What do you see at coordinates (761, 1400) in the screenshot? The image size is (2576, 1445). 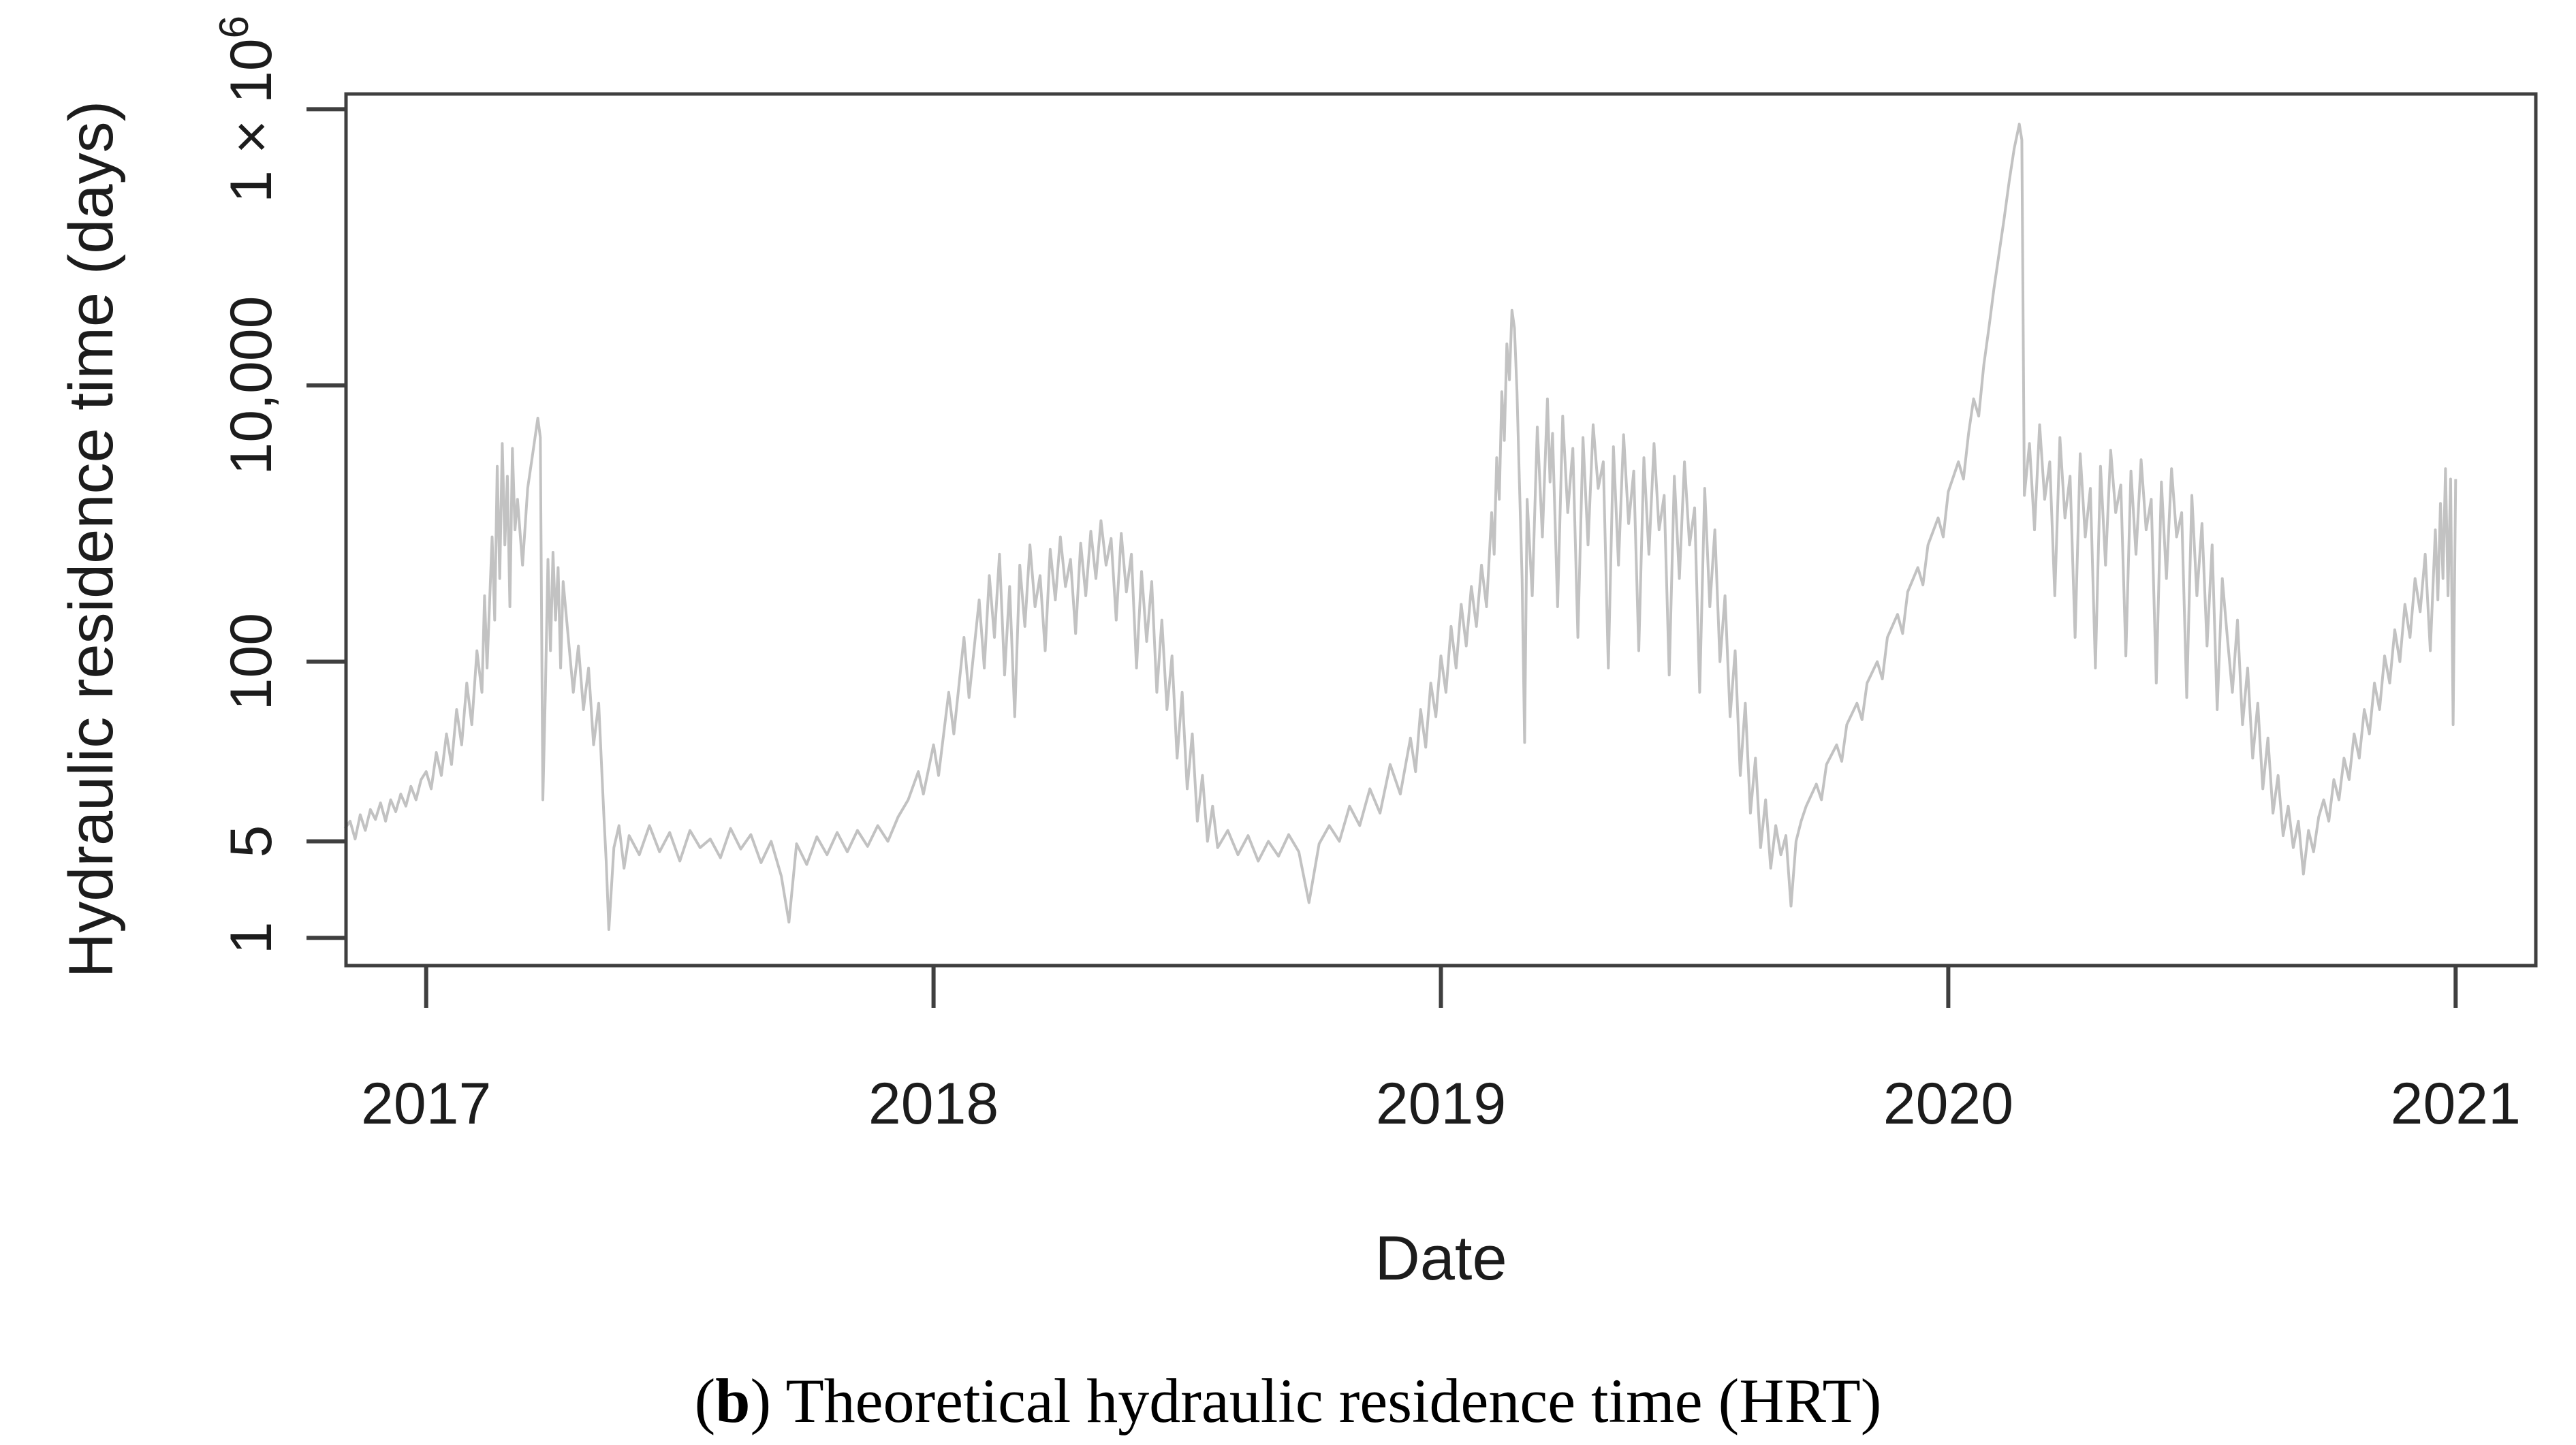 I see `caption-paren-close: )` at bounding box center [761, 1400].